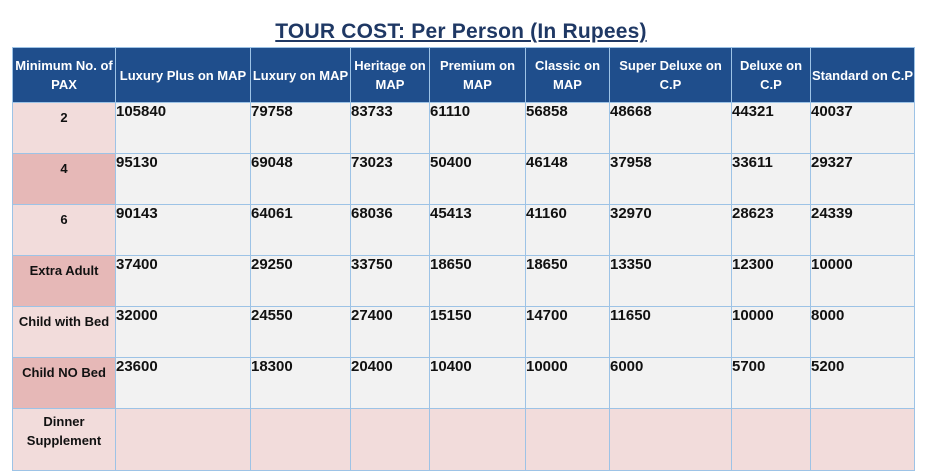  Describe the element at coordinates (670, 179) in the screenshot. I see `table-cell: 37958` at that location.